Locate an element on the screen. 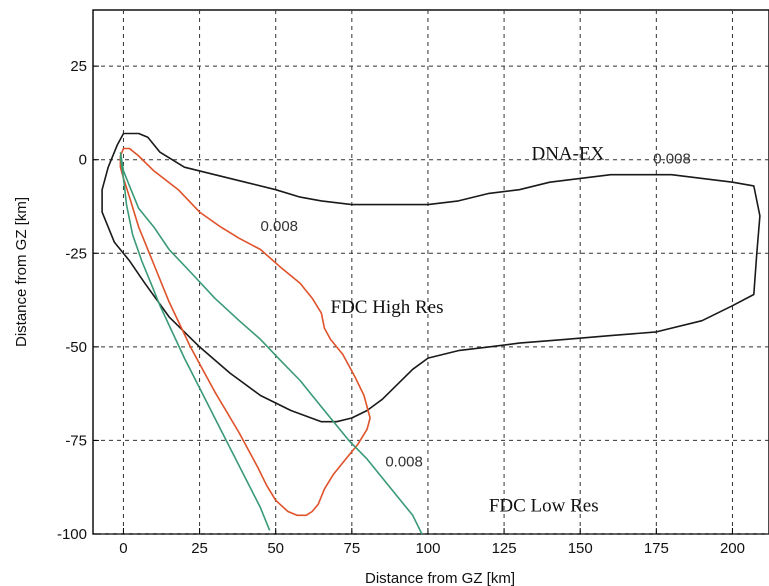 The image size is (769, 586). x-axis-label: Distance from GZ [km] is located at coordinates (440, 578).